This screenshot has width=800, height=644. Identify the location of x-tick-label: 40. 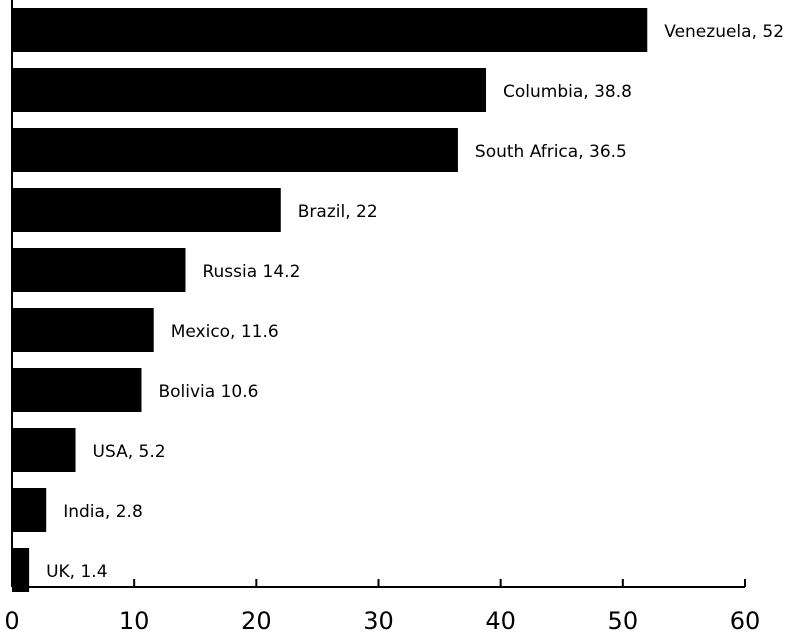
(500, 621).